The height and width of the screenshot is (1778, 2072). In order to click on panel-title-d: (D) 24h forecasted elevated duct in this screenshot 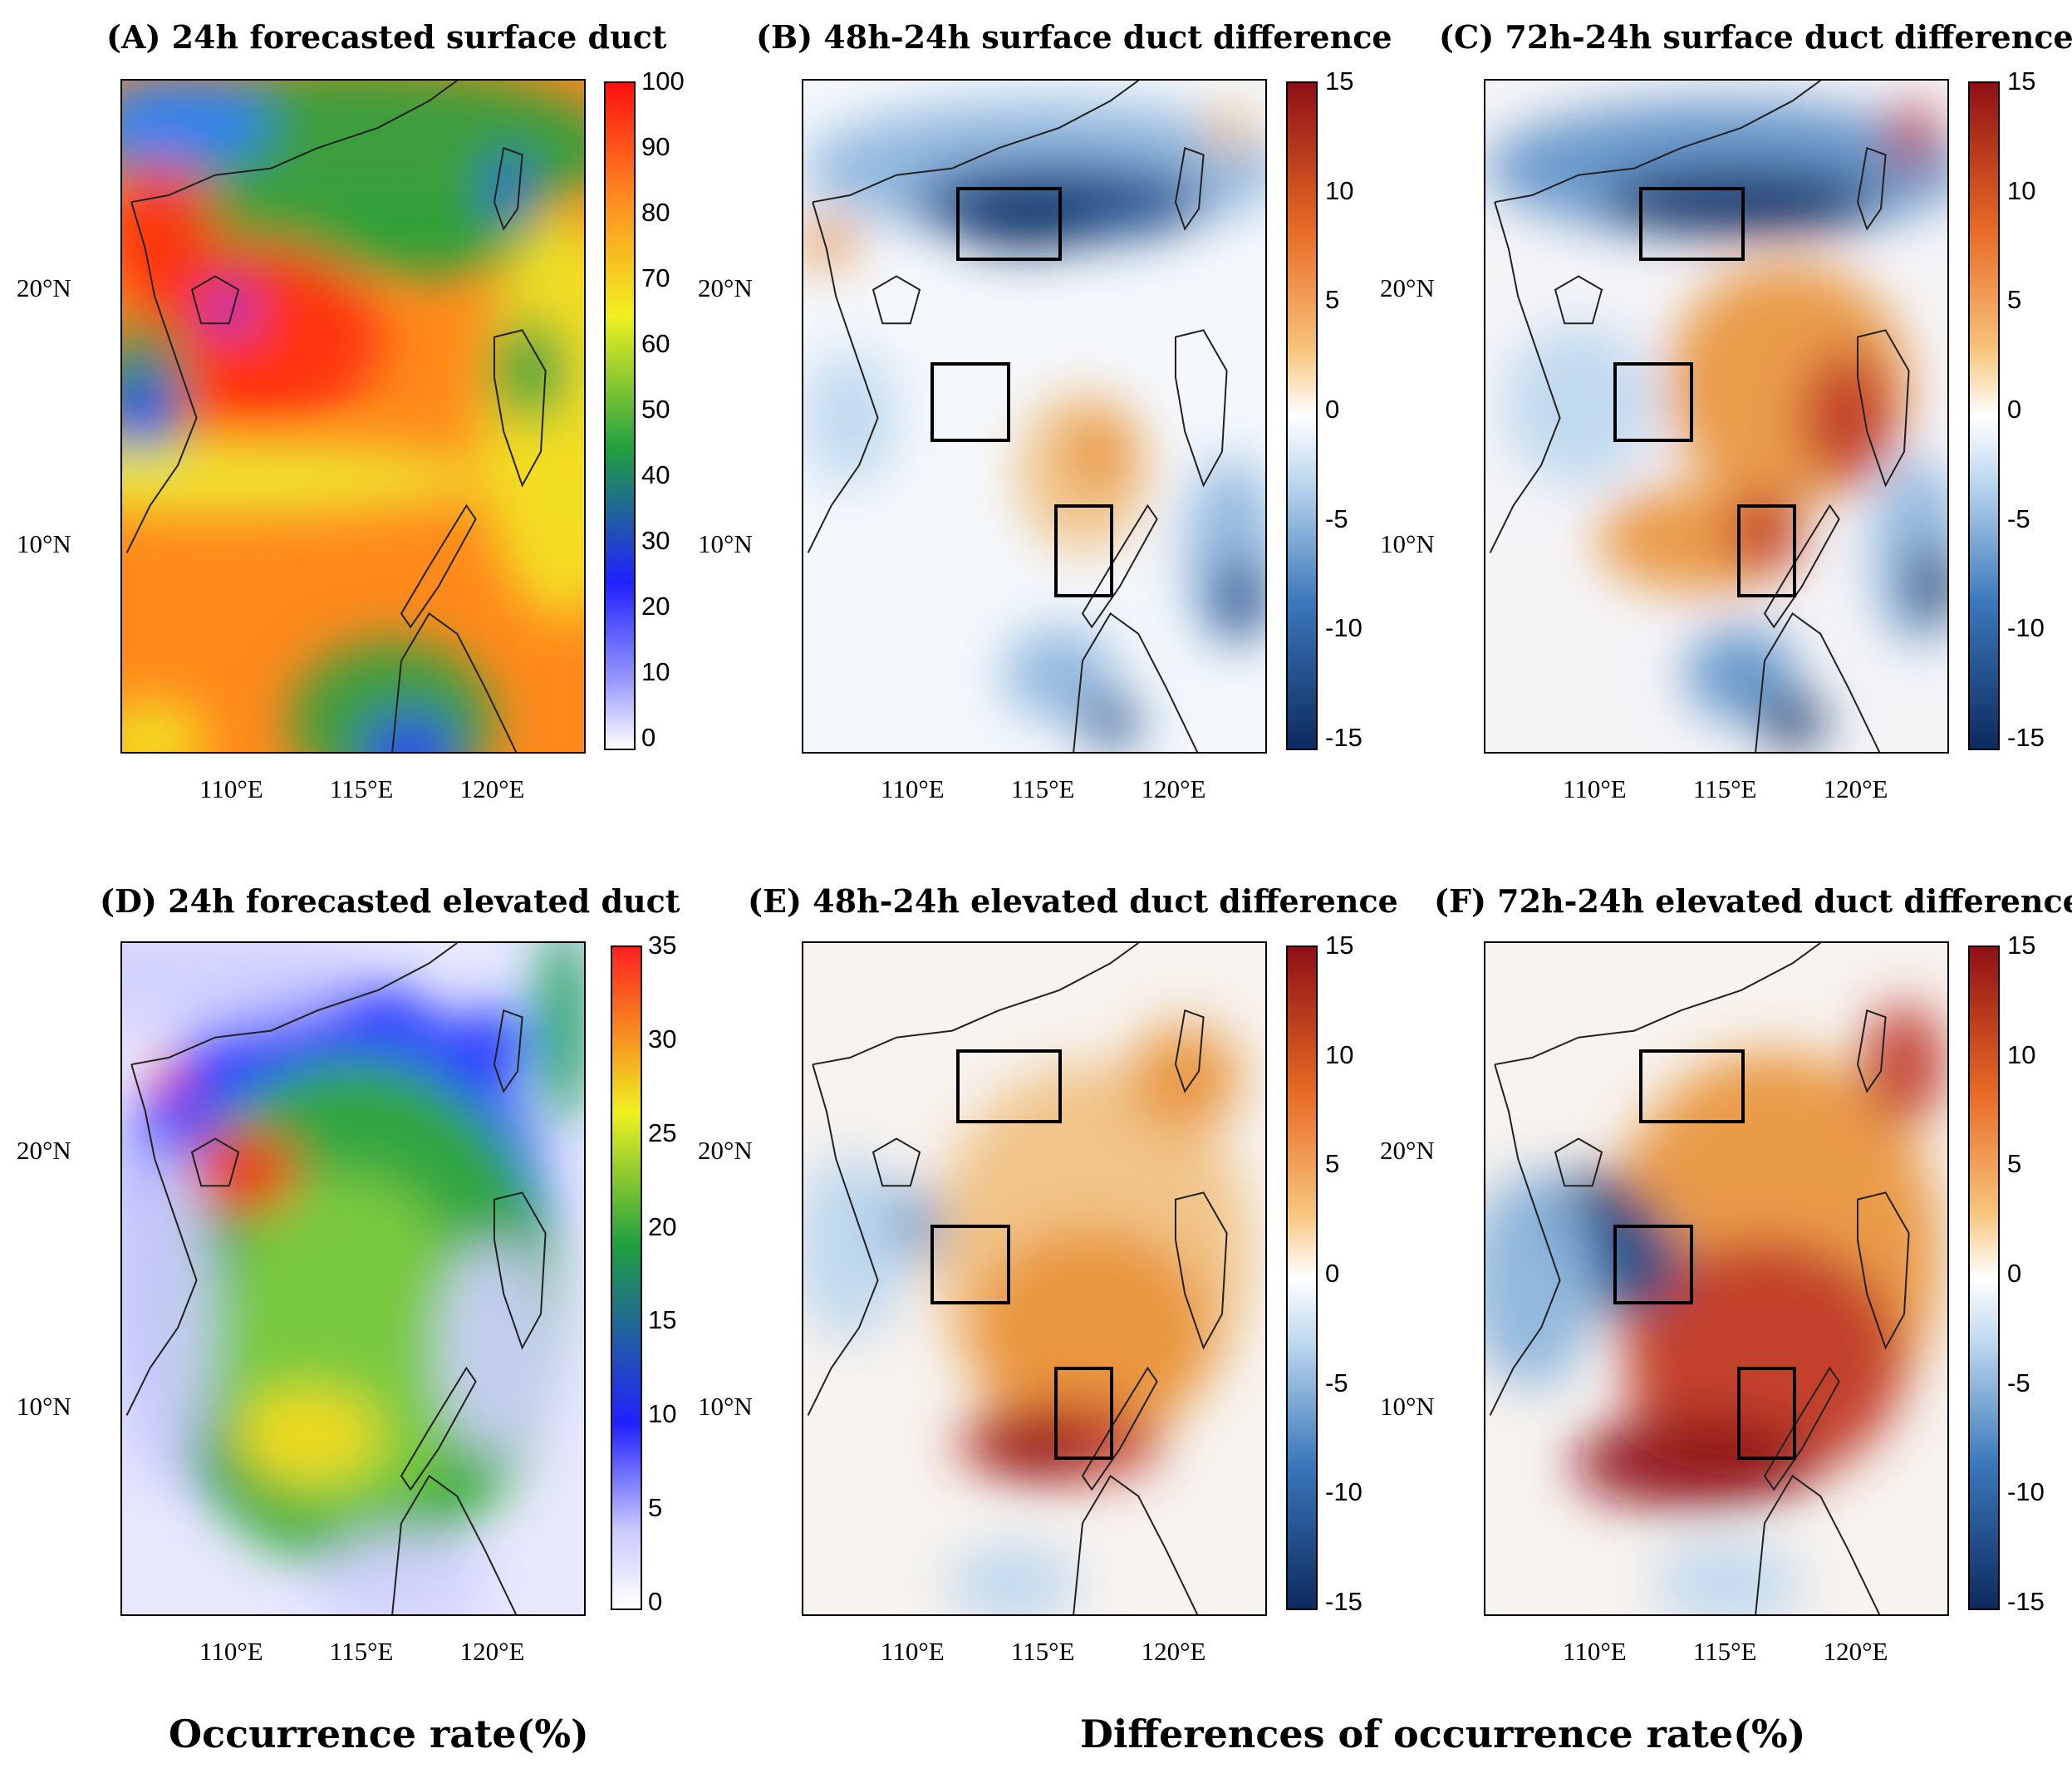, I will do `click(390, 901)`.